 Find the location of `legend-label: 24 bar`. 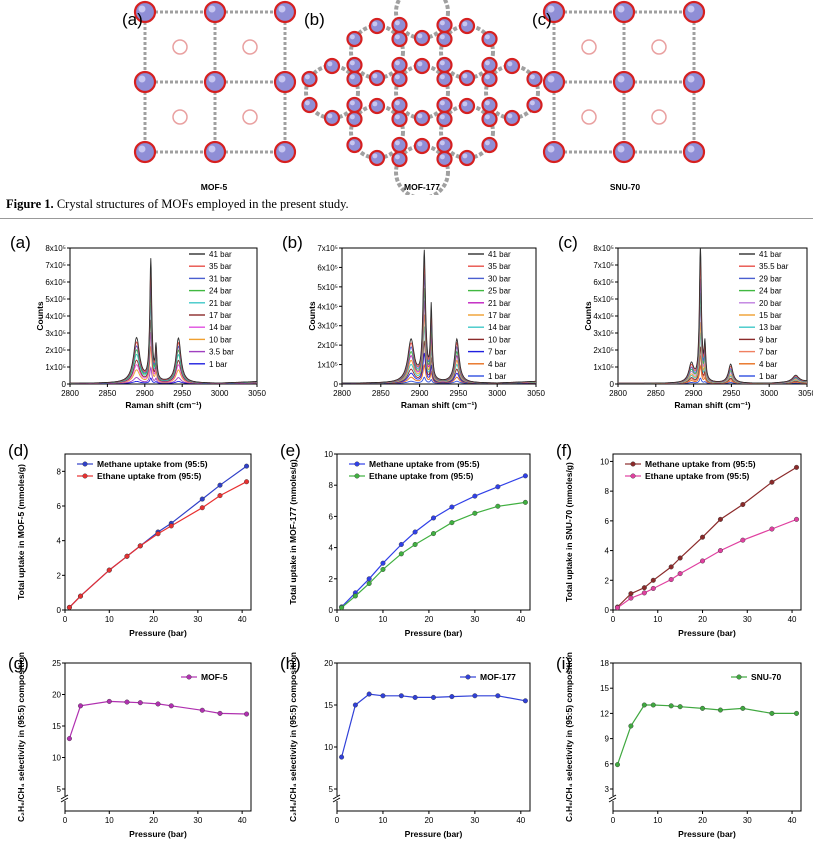

legend-label: 24 bar is located at coordinates (220, 291).